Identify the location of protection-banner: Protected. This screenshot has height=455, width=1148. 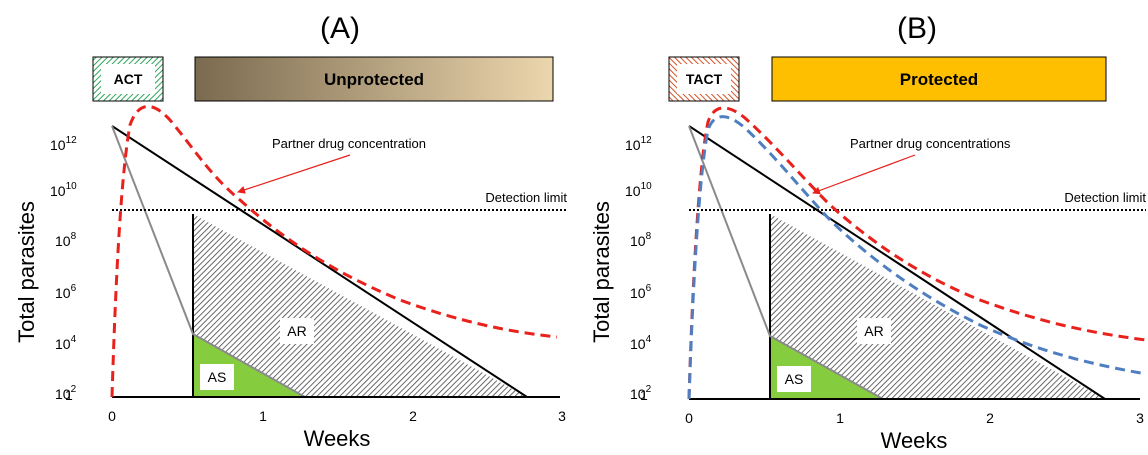
(939, 79).